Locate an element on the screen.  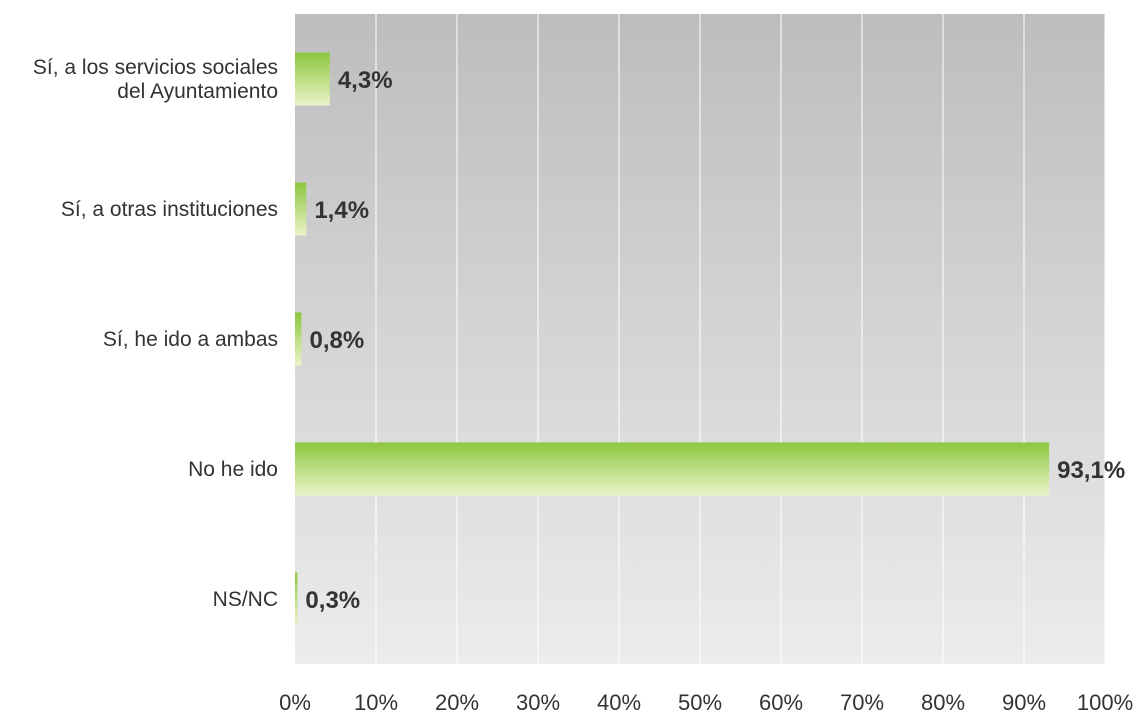
x-tick-label: 20% is located at coordinates (457, 701).